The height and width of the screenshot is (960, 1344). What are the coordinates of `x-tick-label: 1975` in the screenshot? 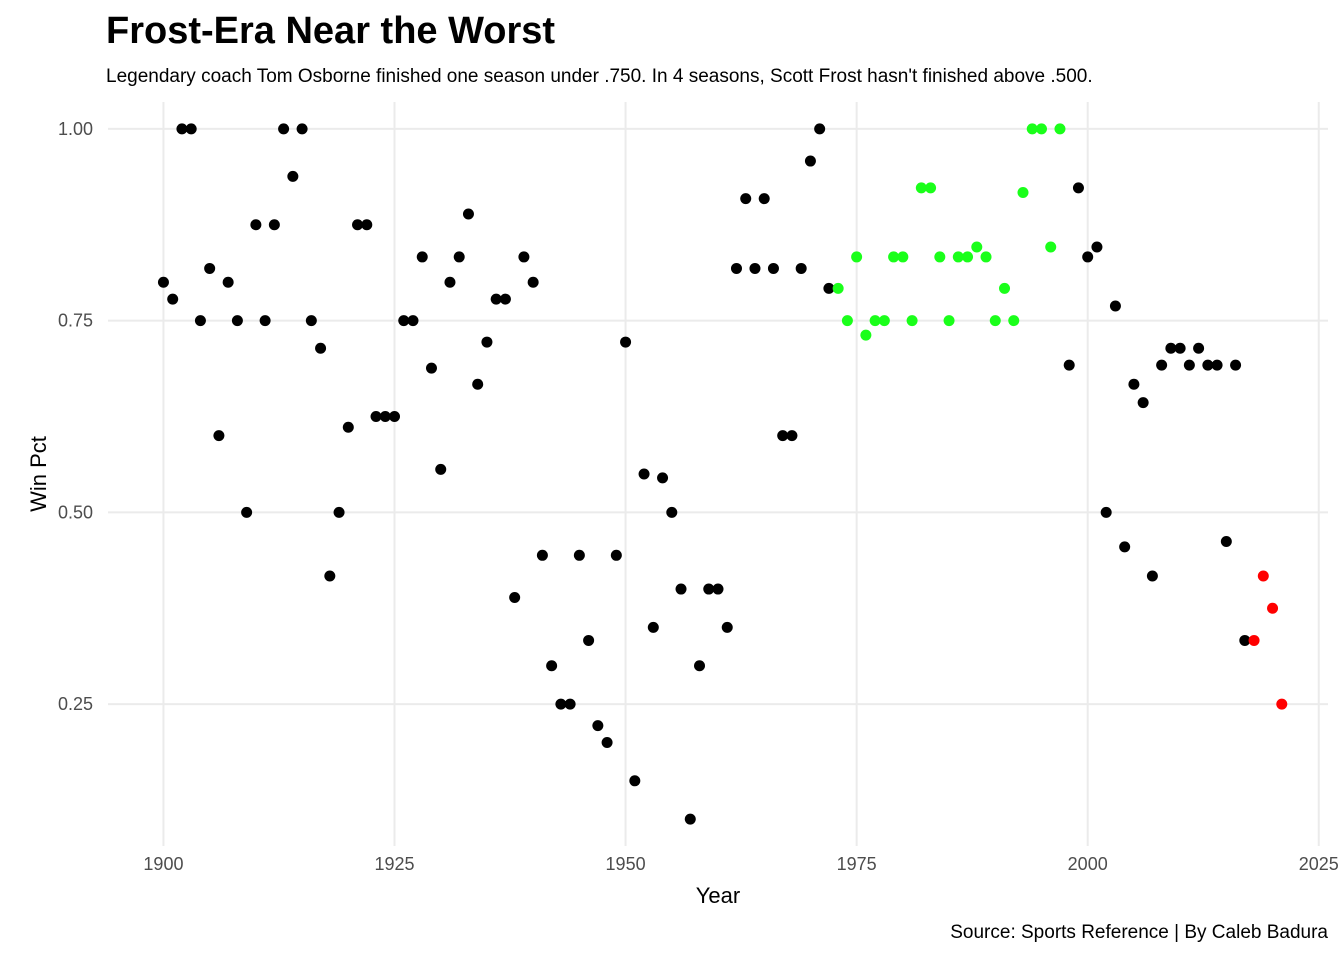 It's located at (857, 864).